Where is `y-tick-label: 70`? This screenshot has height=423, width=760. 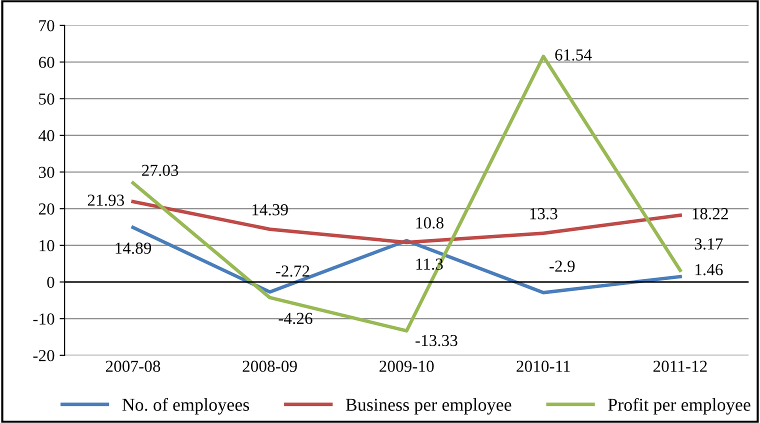 y-tick-label: 70 is located at coordinates (46, 26).